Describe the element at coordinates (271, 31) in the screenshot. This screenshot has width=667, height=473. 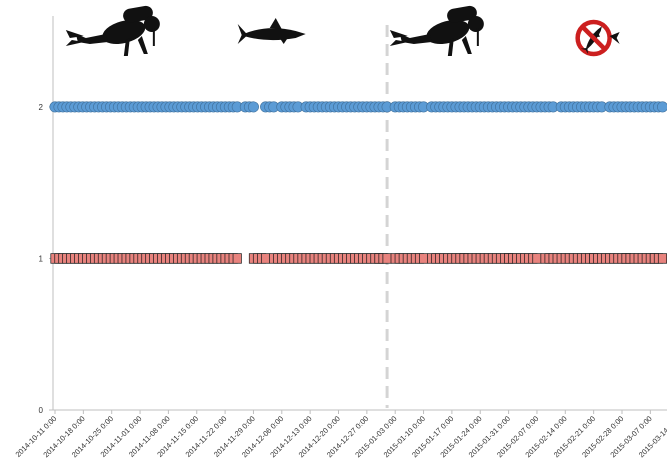
I see `shark-icon` at that location.